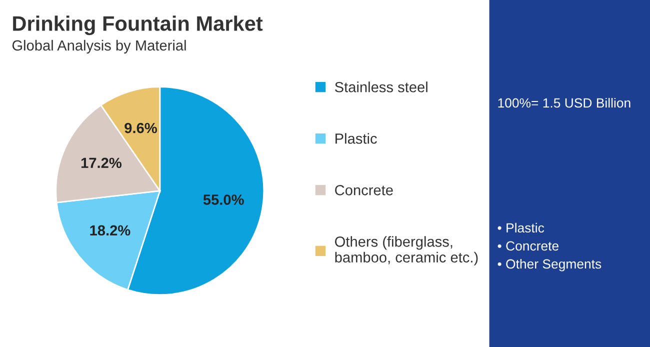 This screenshot has width=650, height=347. Describe the element at coordinates (140, 128) in the screenshot. I see `data-label: 9.6%` at that location.